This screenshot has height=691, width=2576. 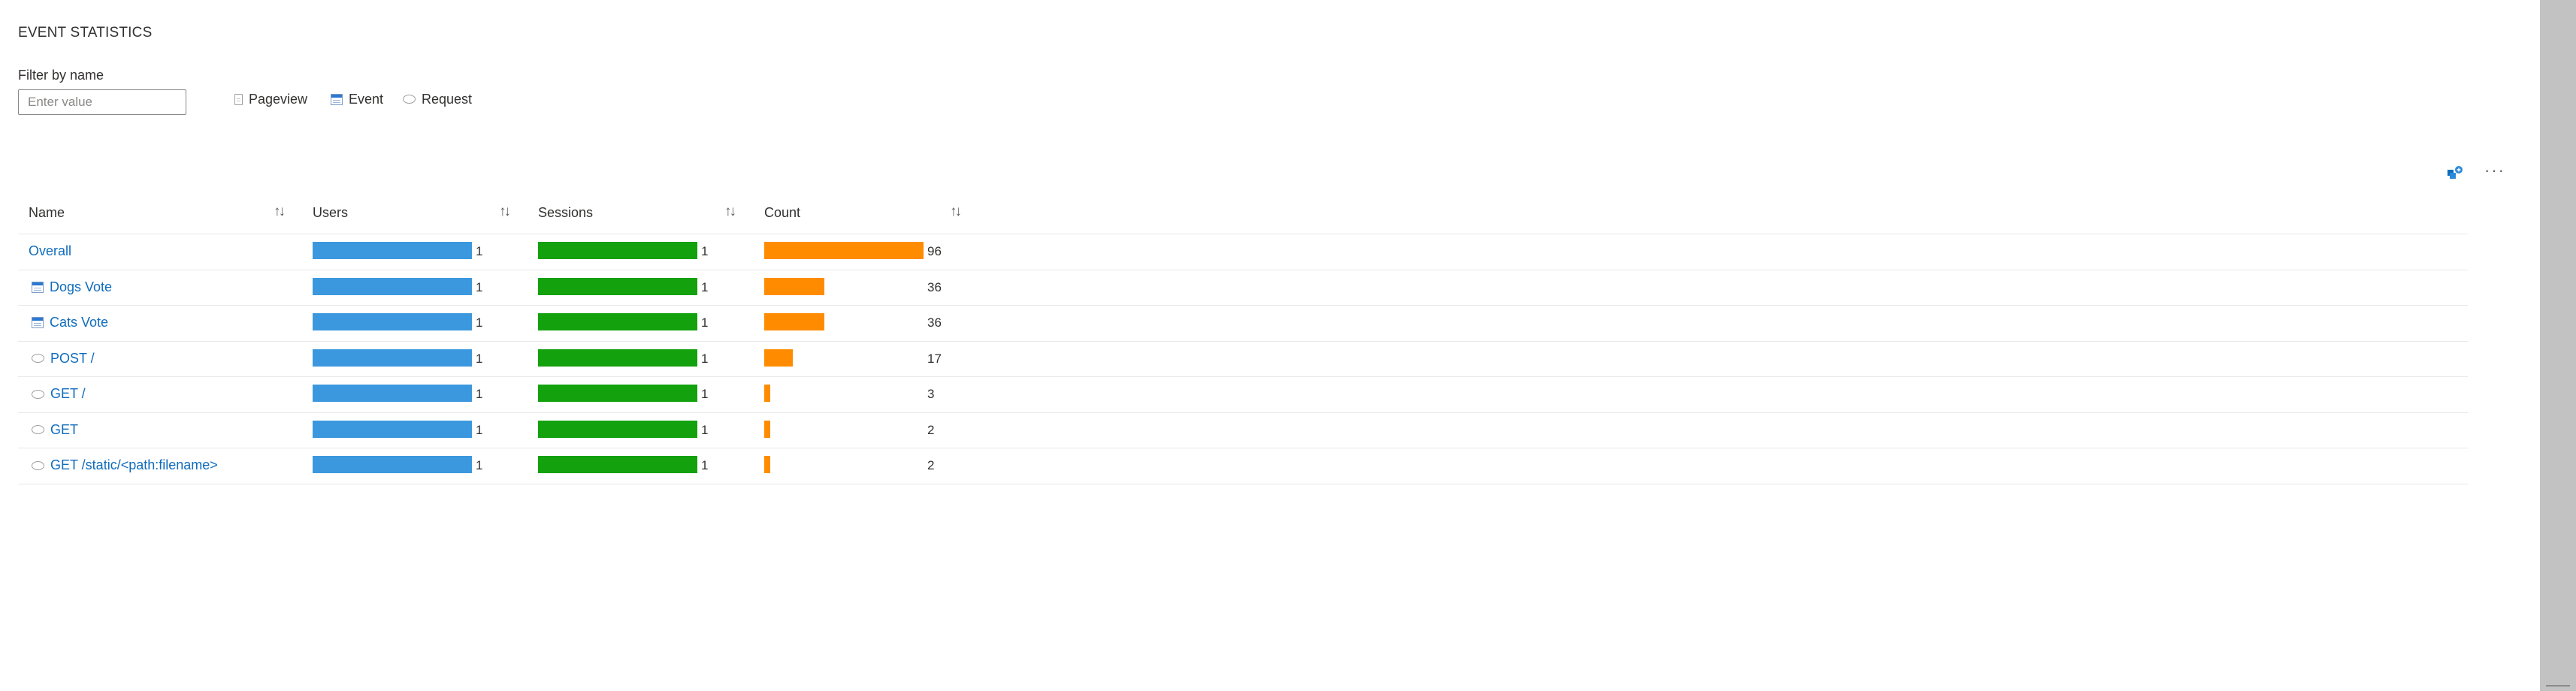 I want to click on filter-input, so click(x=102, y=102).